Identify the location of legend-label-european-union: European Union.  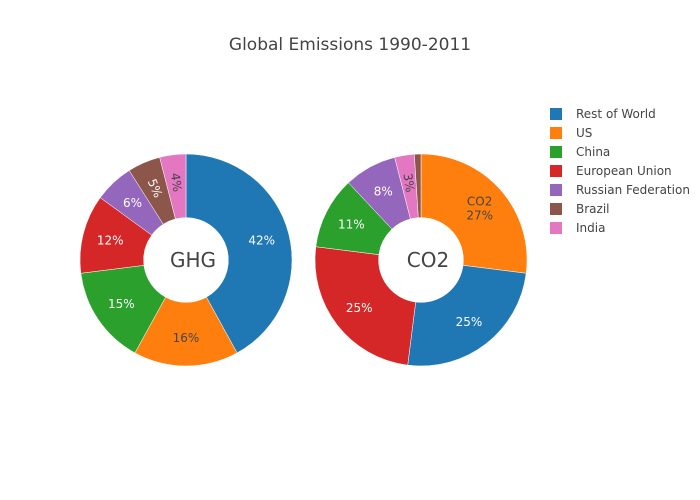
(624, 171).